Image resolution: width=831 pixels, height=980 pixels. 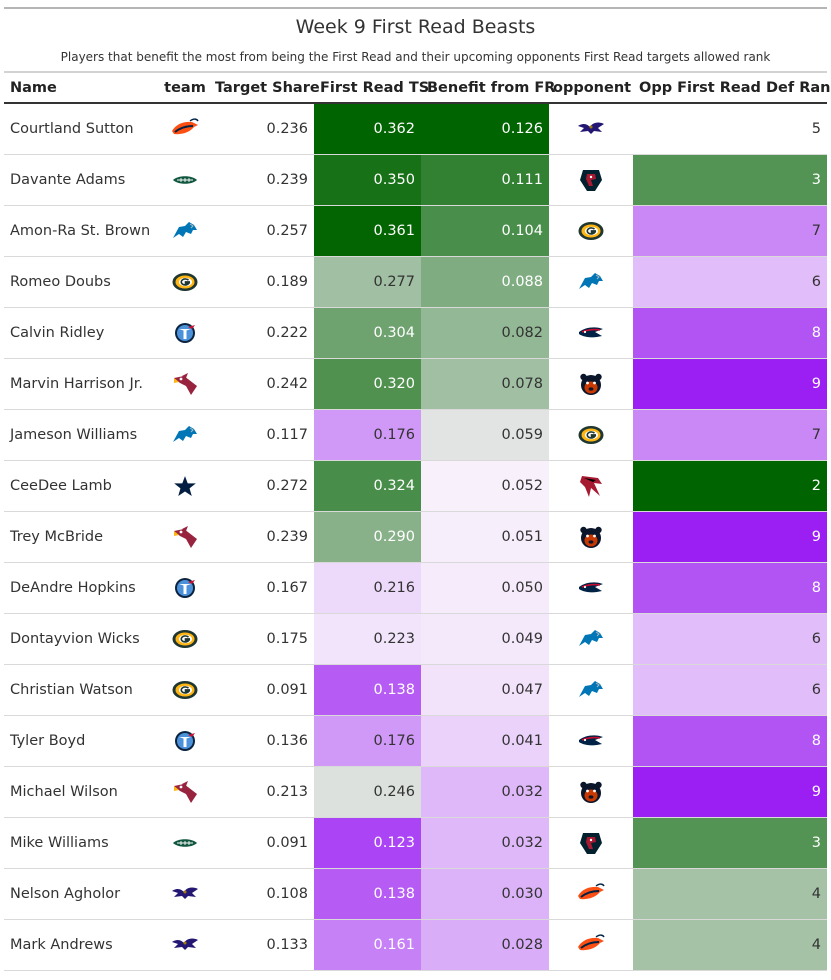 I want to click on target-share-cell: 0.242, so click(x=261, y=384).